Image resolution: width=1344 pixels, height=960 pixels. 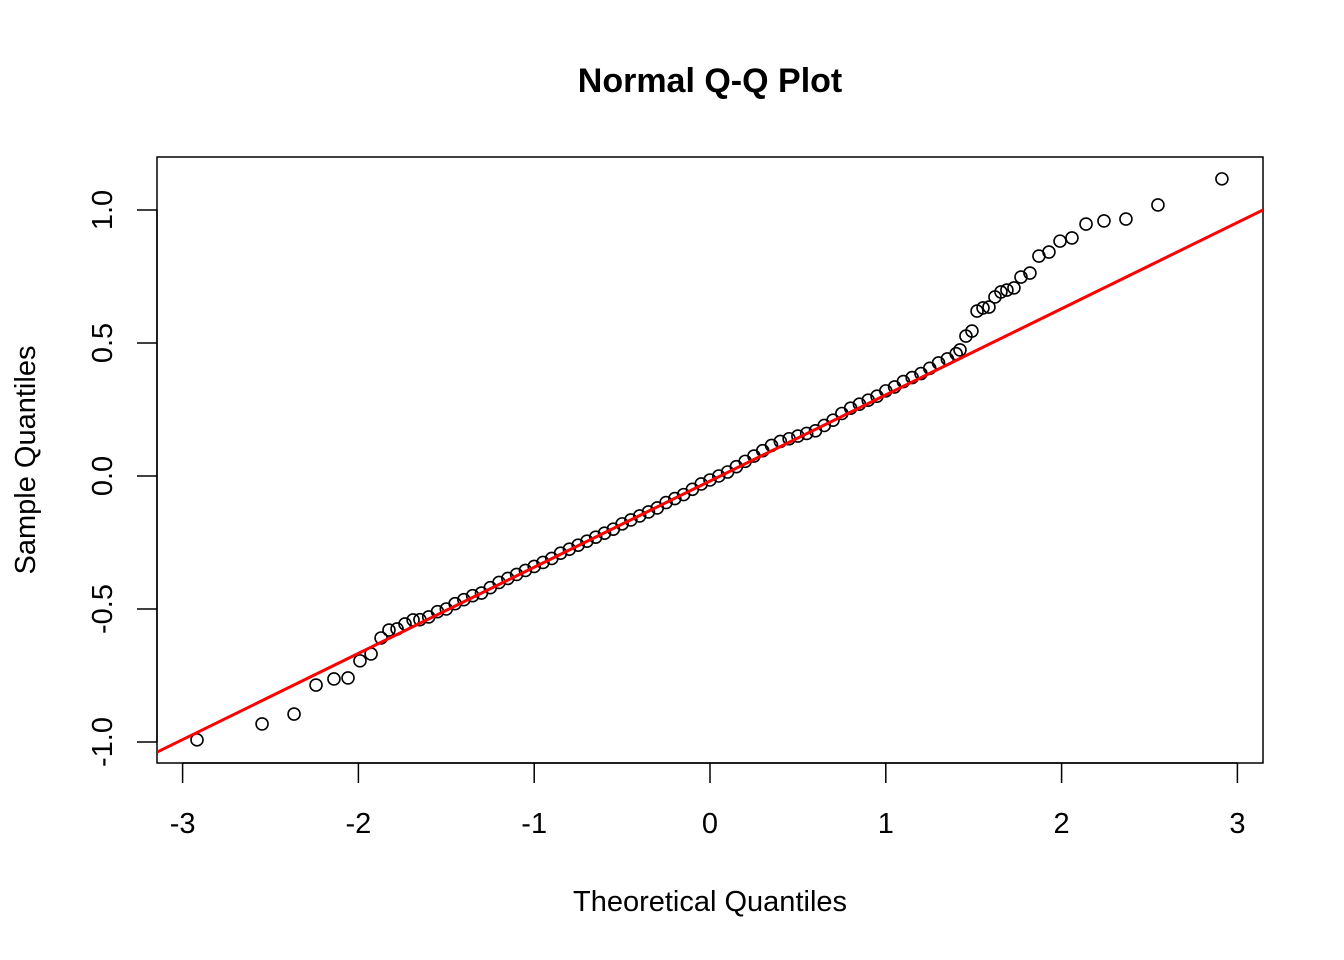 What do you see at coordinates (534, 824) in the screenshot?
I see `x-tick-label: -1` at bounding box center [534, 824].